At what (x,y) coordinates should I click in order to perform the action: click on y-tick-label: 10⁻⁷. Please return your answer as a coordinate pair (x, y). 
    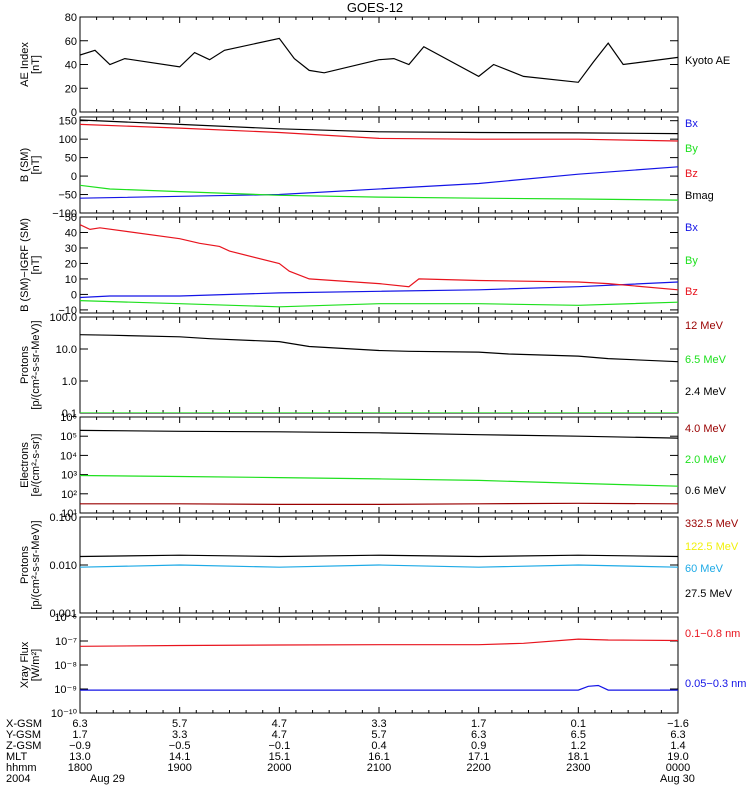
    Looking at the image, I should click on (66, 642).